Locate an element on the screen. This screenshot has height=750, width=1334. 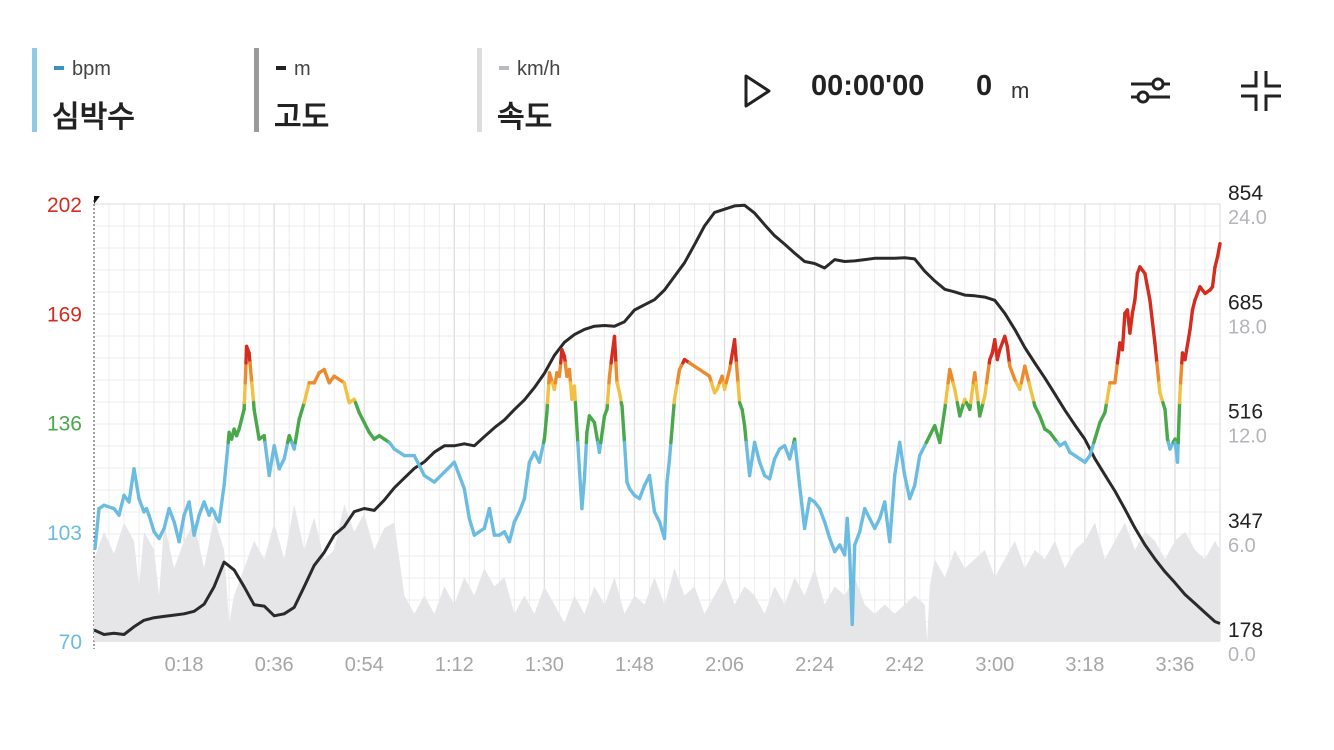
y-tick-heart-rate: 70 is located at coordinates (70, 642).